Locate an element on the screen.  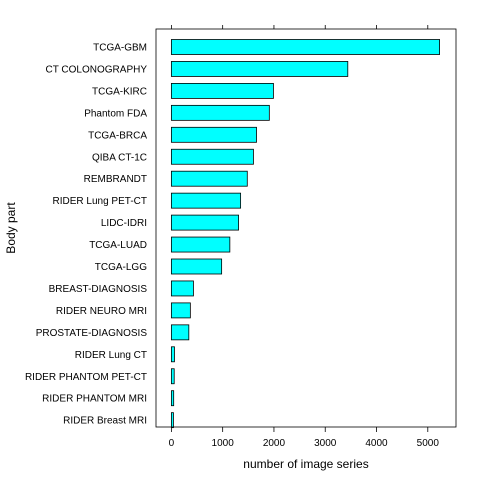
y-axis-title: Body part is located at coordinates (11, 228).